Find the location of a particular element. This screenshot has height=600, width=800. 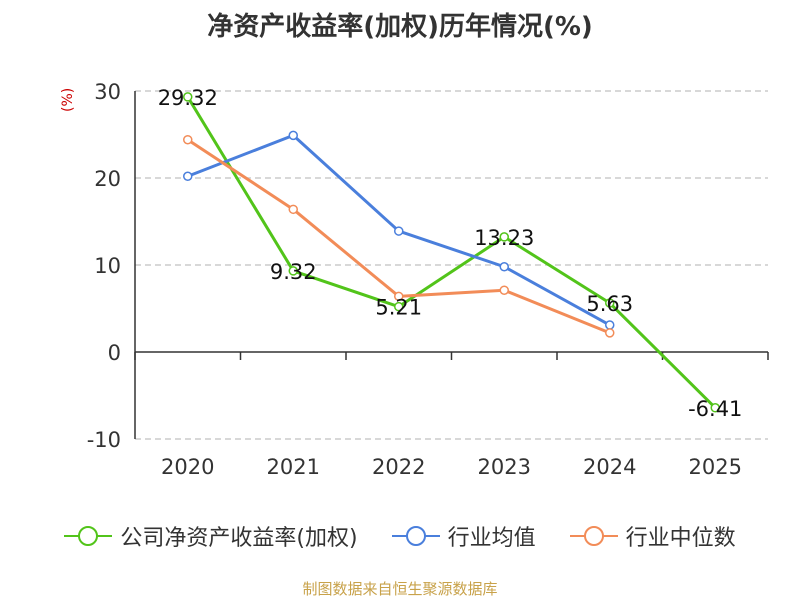

y-tick-label: 0 is located at coordinates (114, 353).